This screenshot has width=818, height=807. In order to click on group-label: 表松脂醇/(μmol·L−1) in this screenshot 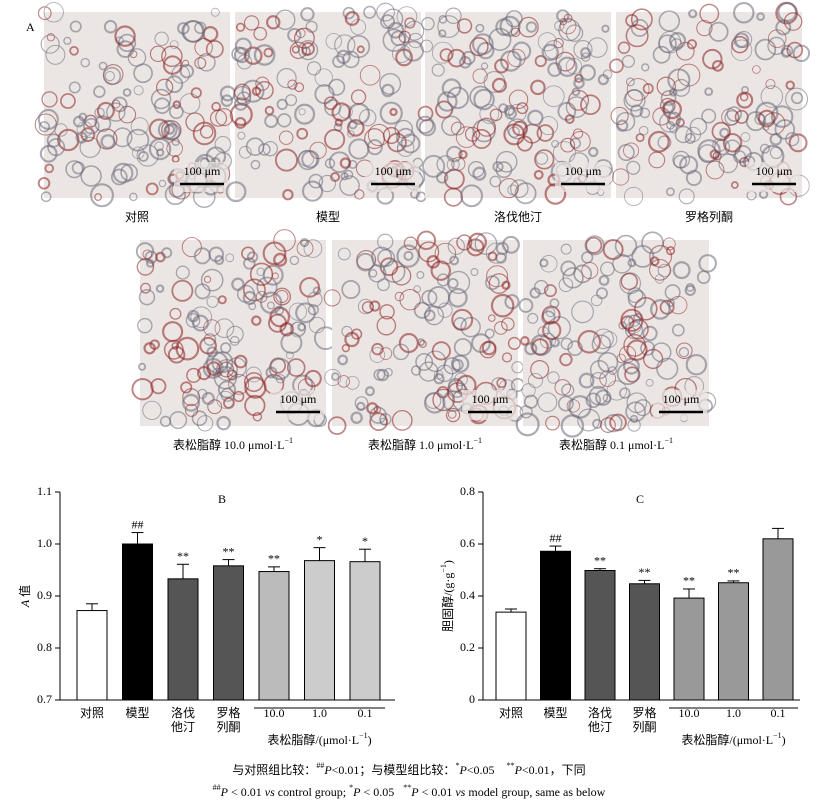, I will do `click(319, 738)`.